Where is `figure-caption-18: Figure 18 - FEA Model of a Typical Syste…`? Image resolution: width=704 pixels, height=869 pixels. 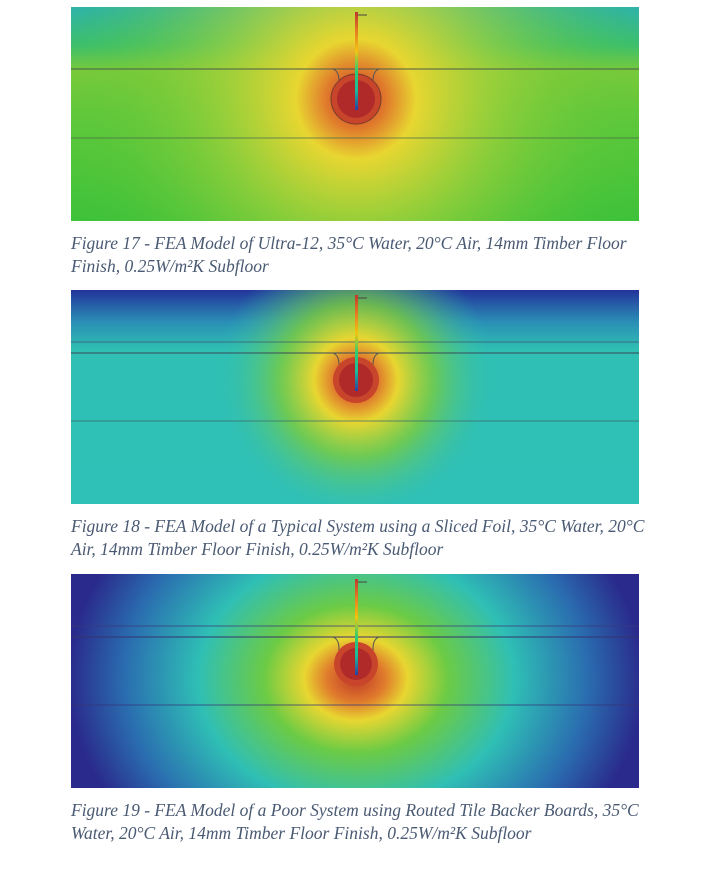
figure-caption-18: Figure 18 - FEA Model of a Typical Syste… is located at coordinates (358, 537).